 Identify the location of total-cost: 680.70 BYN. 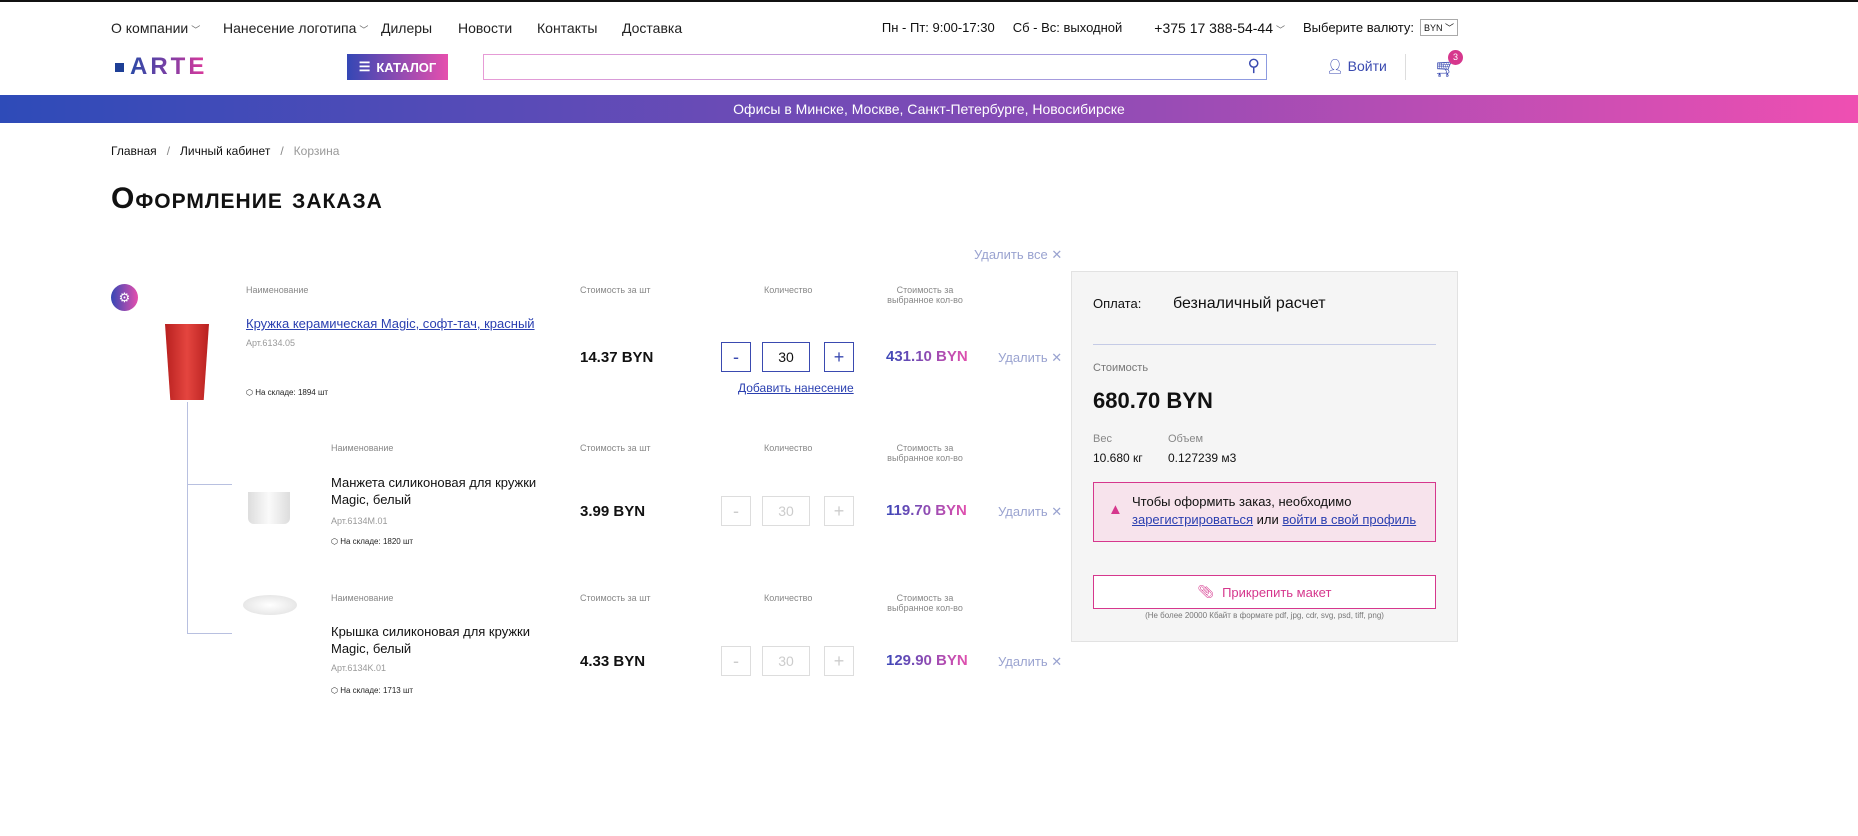
(1153, 400).